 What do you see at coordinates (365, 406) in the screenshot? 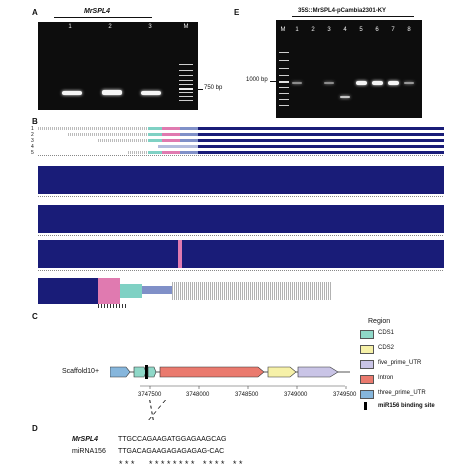
I see `legend-swatch-mir156` at bounding box center [365, 406].